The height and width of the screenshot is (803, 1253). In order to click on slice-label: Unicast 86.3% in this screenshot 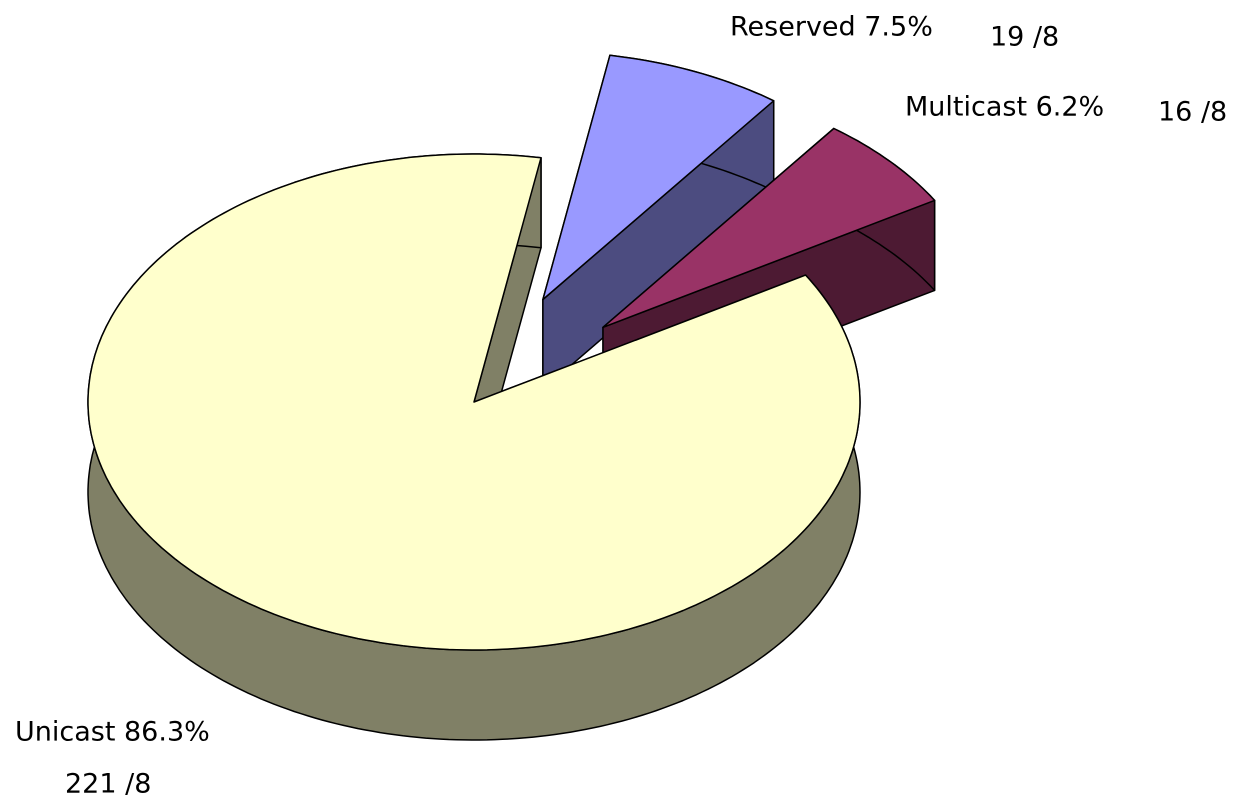, I will do `click(112, 732)`.